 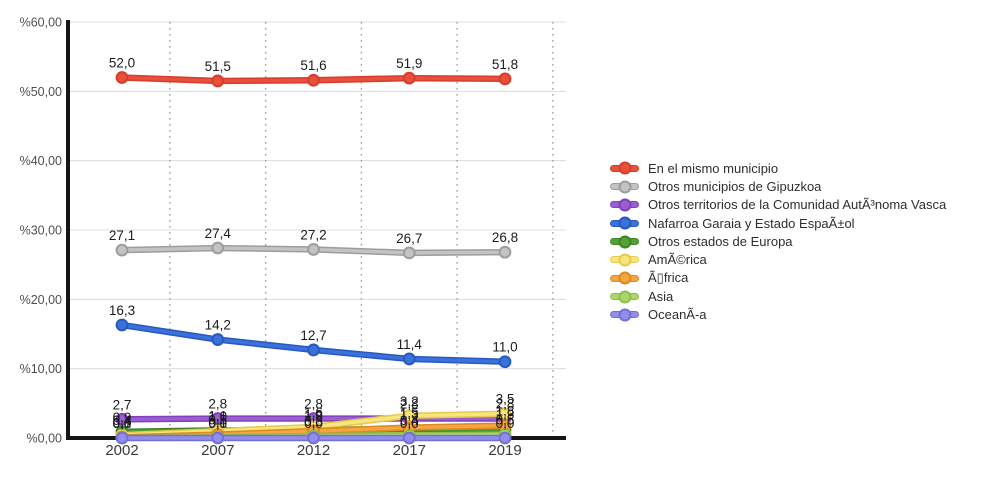 I want to click on legend-item-7: Asia, so click(x=778, y=296).